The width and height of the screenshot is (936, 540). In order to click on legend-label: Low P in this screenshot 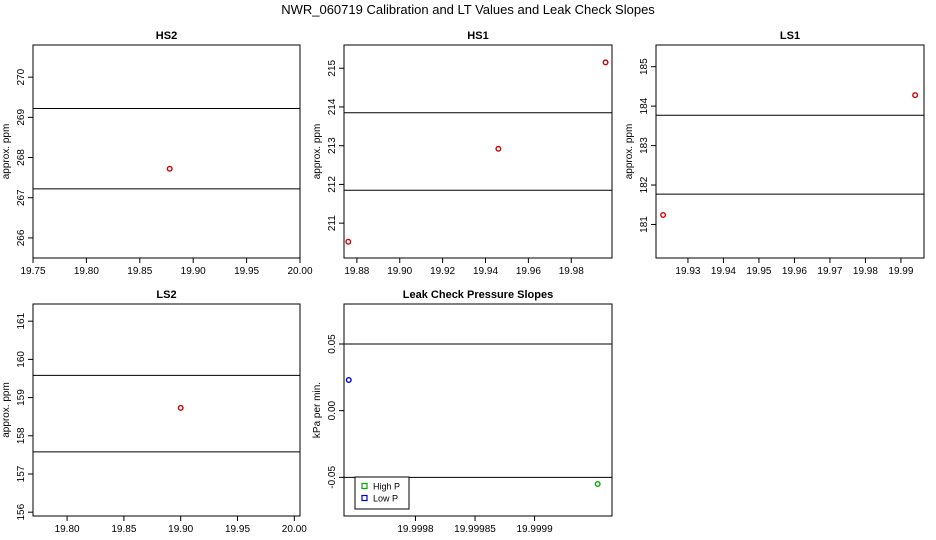, I will do `click(385, 499)`.